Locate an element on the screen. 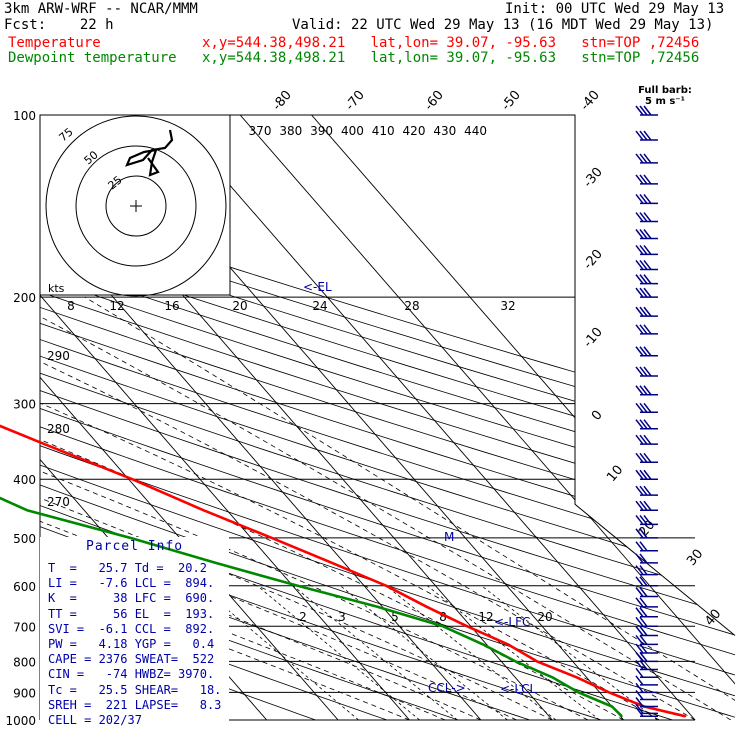 The image size is (740, 740). hodograph-scale-label: 28 is located at coordinates (411, 306).